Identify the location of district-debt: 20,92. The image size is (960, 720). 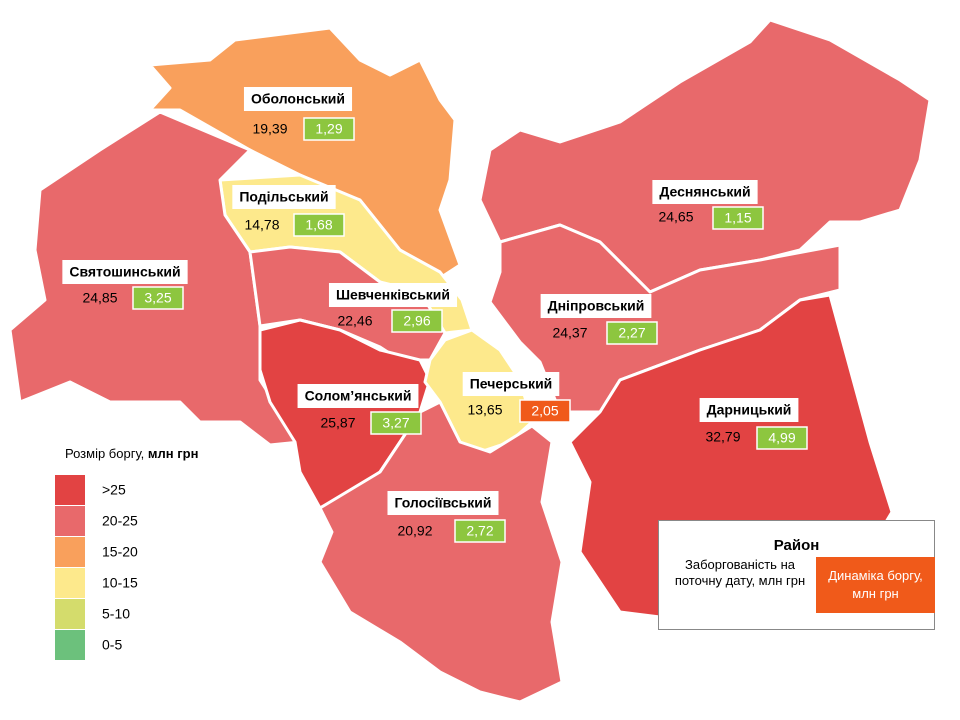
(414, 531).